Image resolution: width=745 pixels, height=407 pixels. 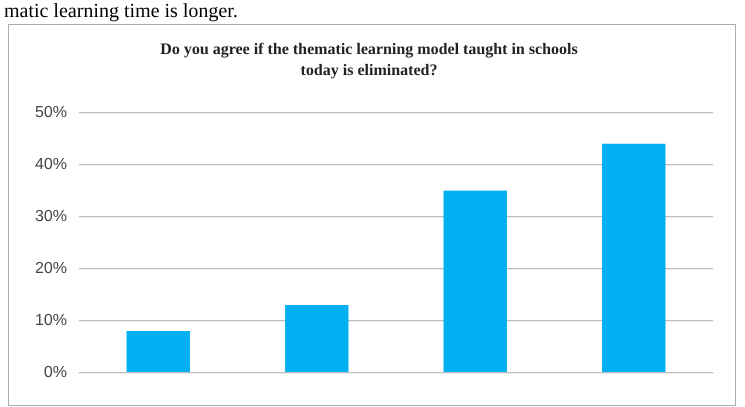 I want to click on y-tick-label: 20%, so click(x=51, y=269).